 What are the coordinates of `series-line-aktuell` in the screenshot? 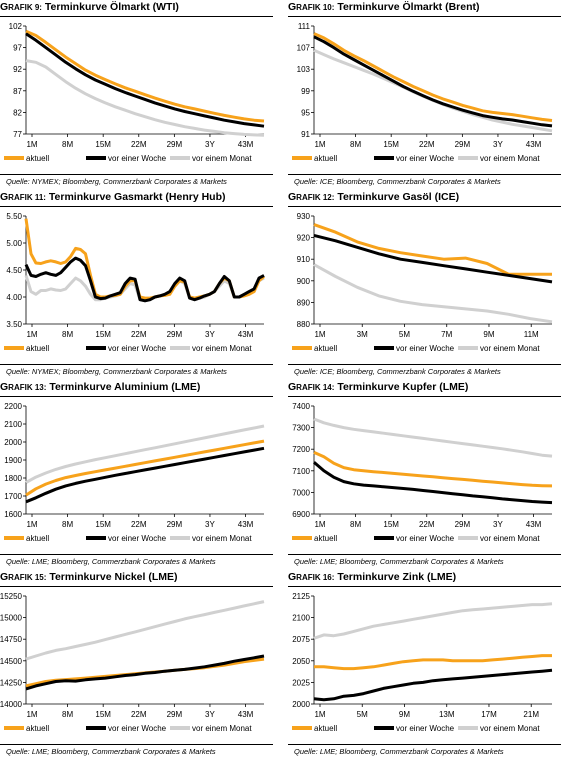 It's located at (433, 77).